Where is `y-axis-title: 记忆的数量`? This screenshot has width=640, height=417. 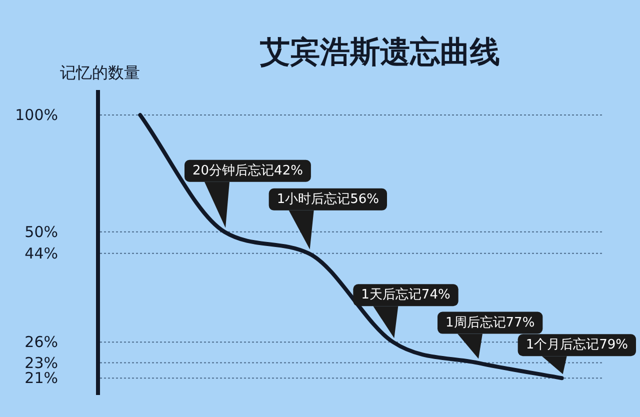
y-axis-title: 记忆的数量 is located at coordinates (100, 72).